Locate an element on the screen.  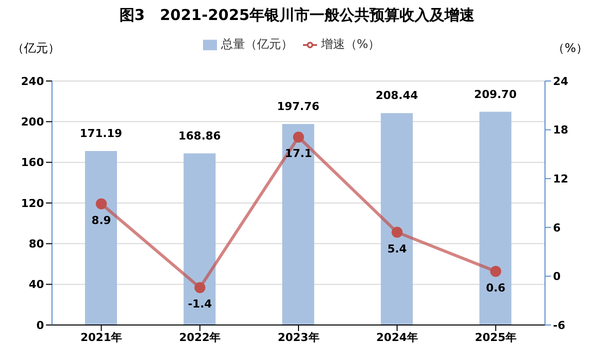
data-label: 0.6 is located at coordinates (496, 287).